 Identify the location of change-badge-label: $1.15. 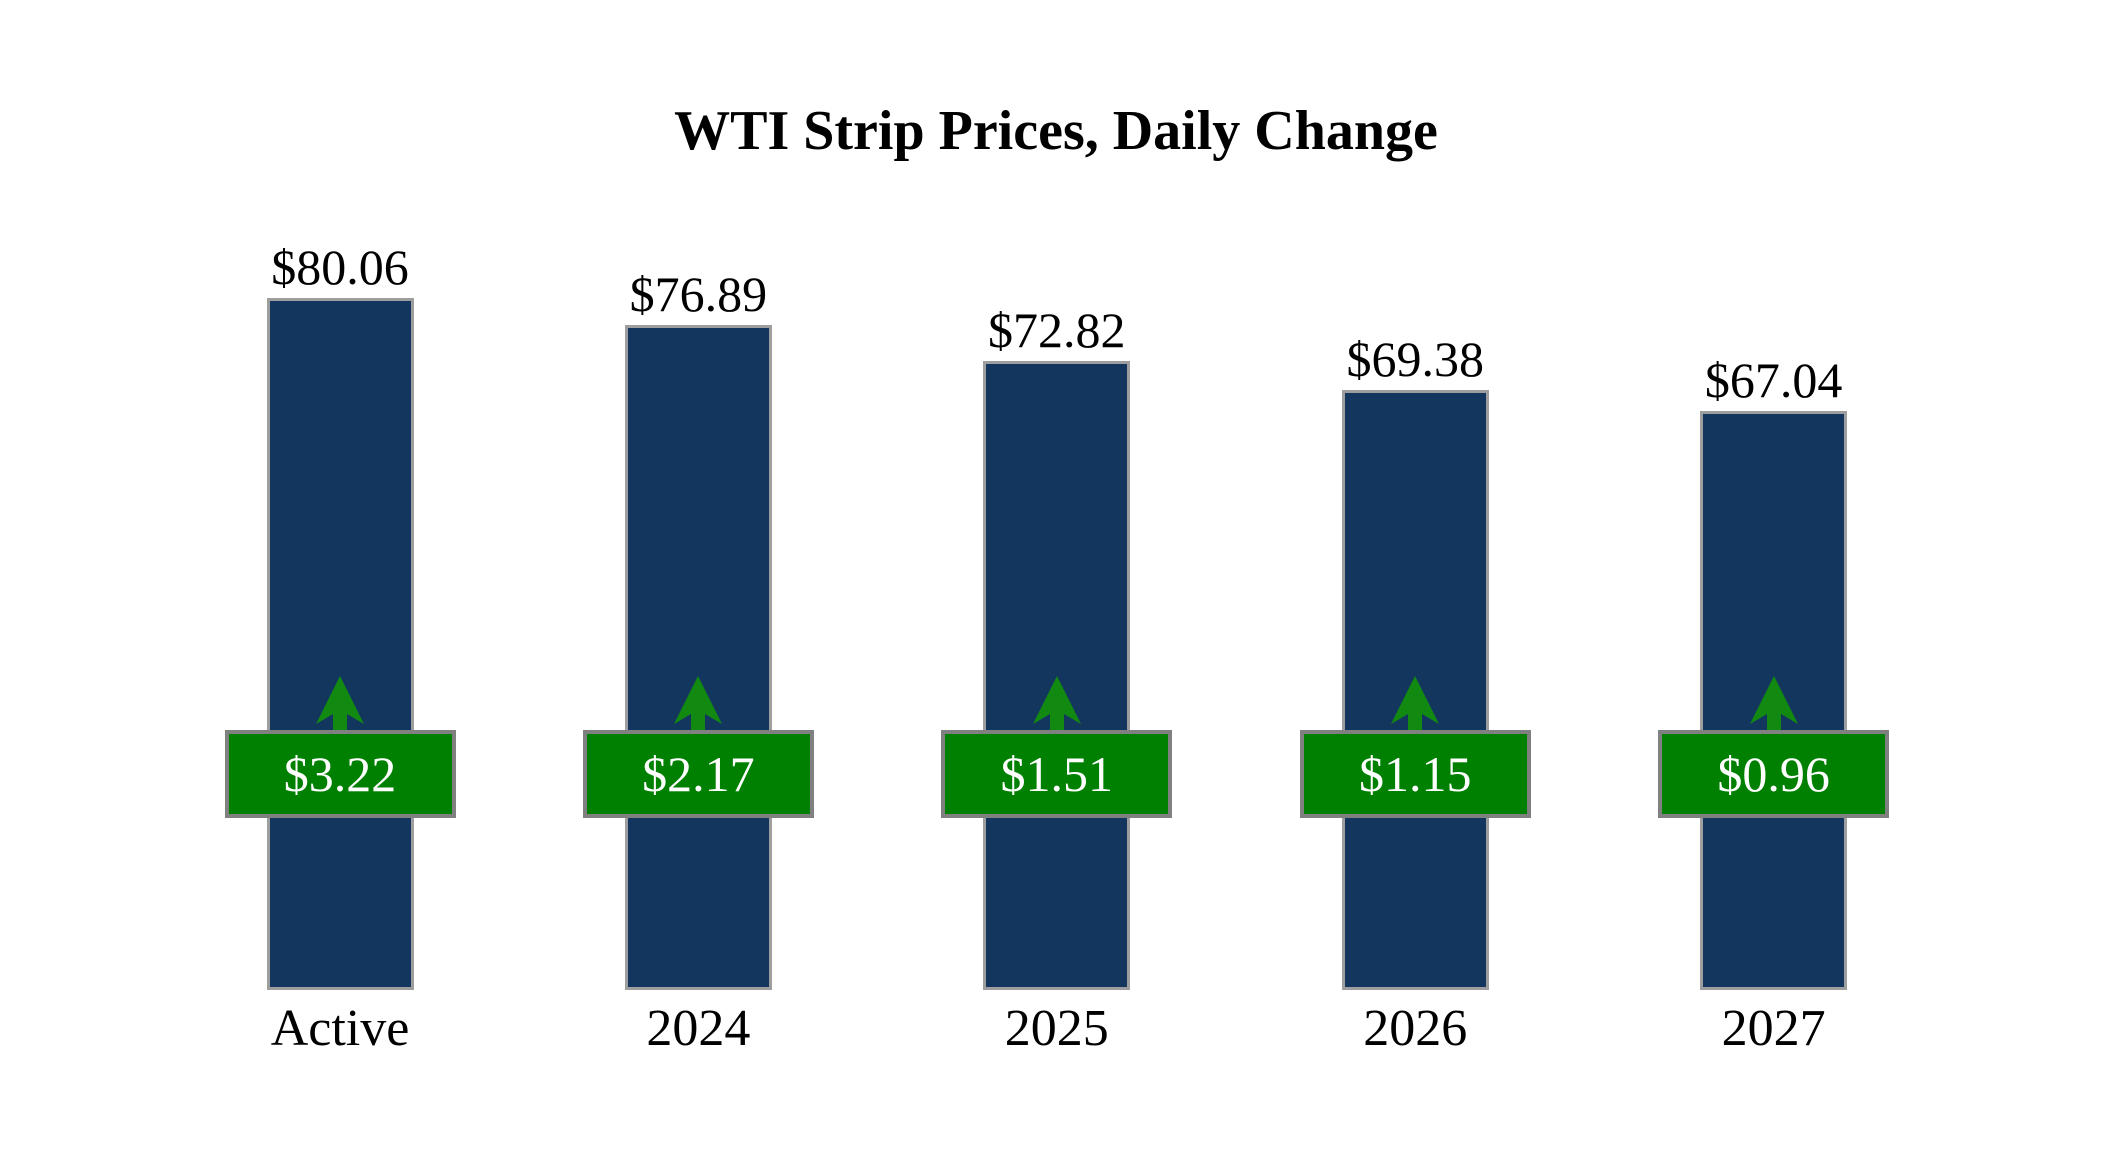
(1415, 774).